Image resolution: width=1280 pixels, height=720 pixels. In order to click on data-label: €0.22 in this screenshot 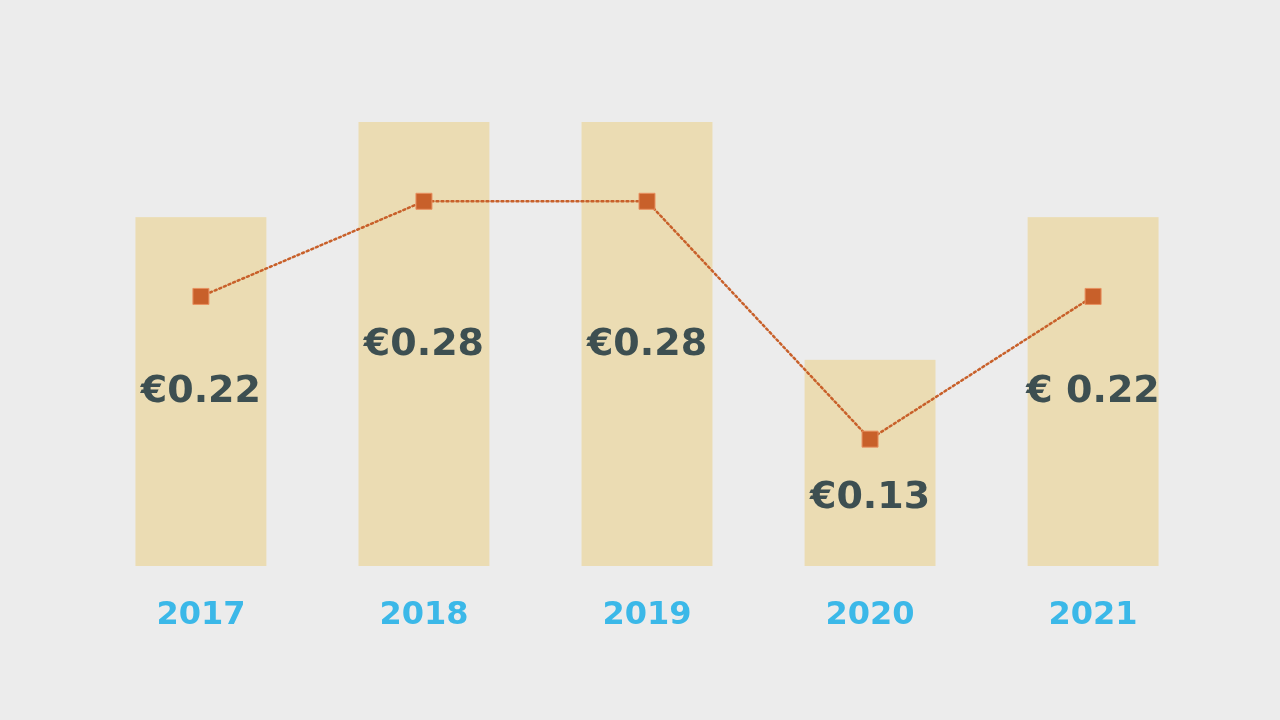, I will do `click(200, 389)`.